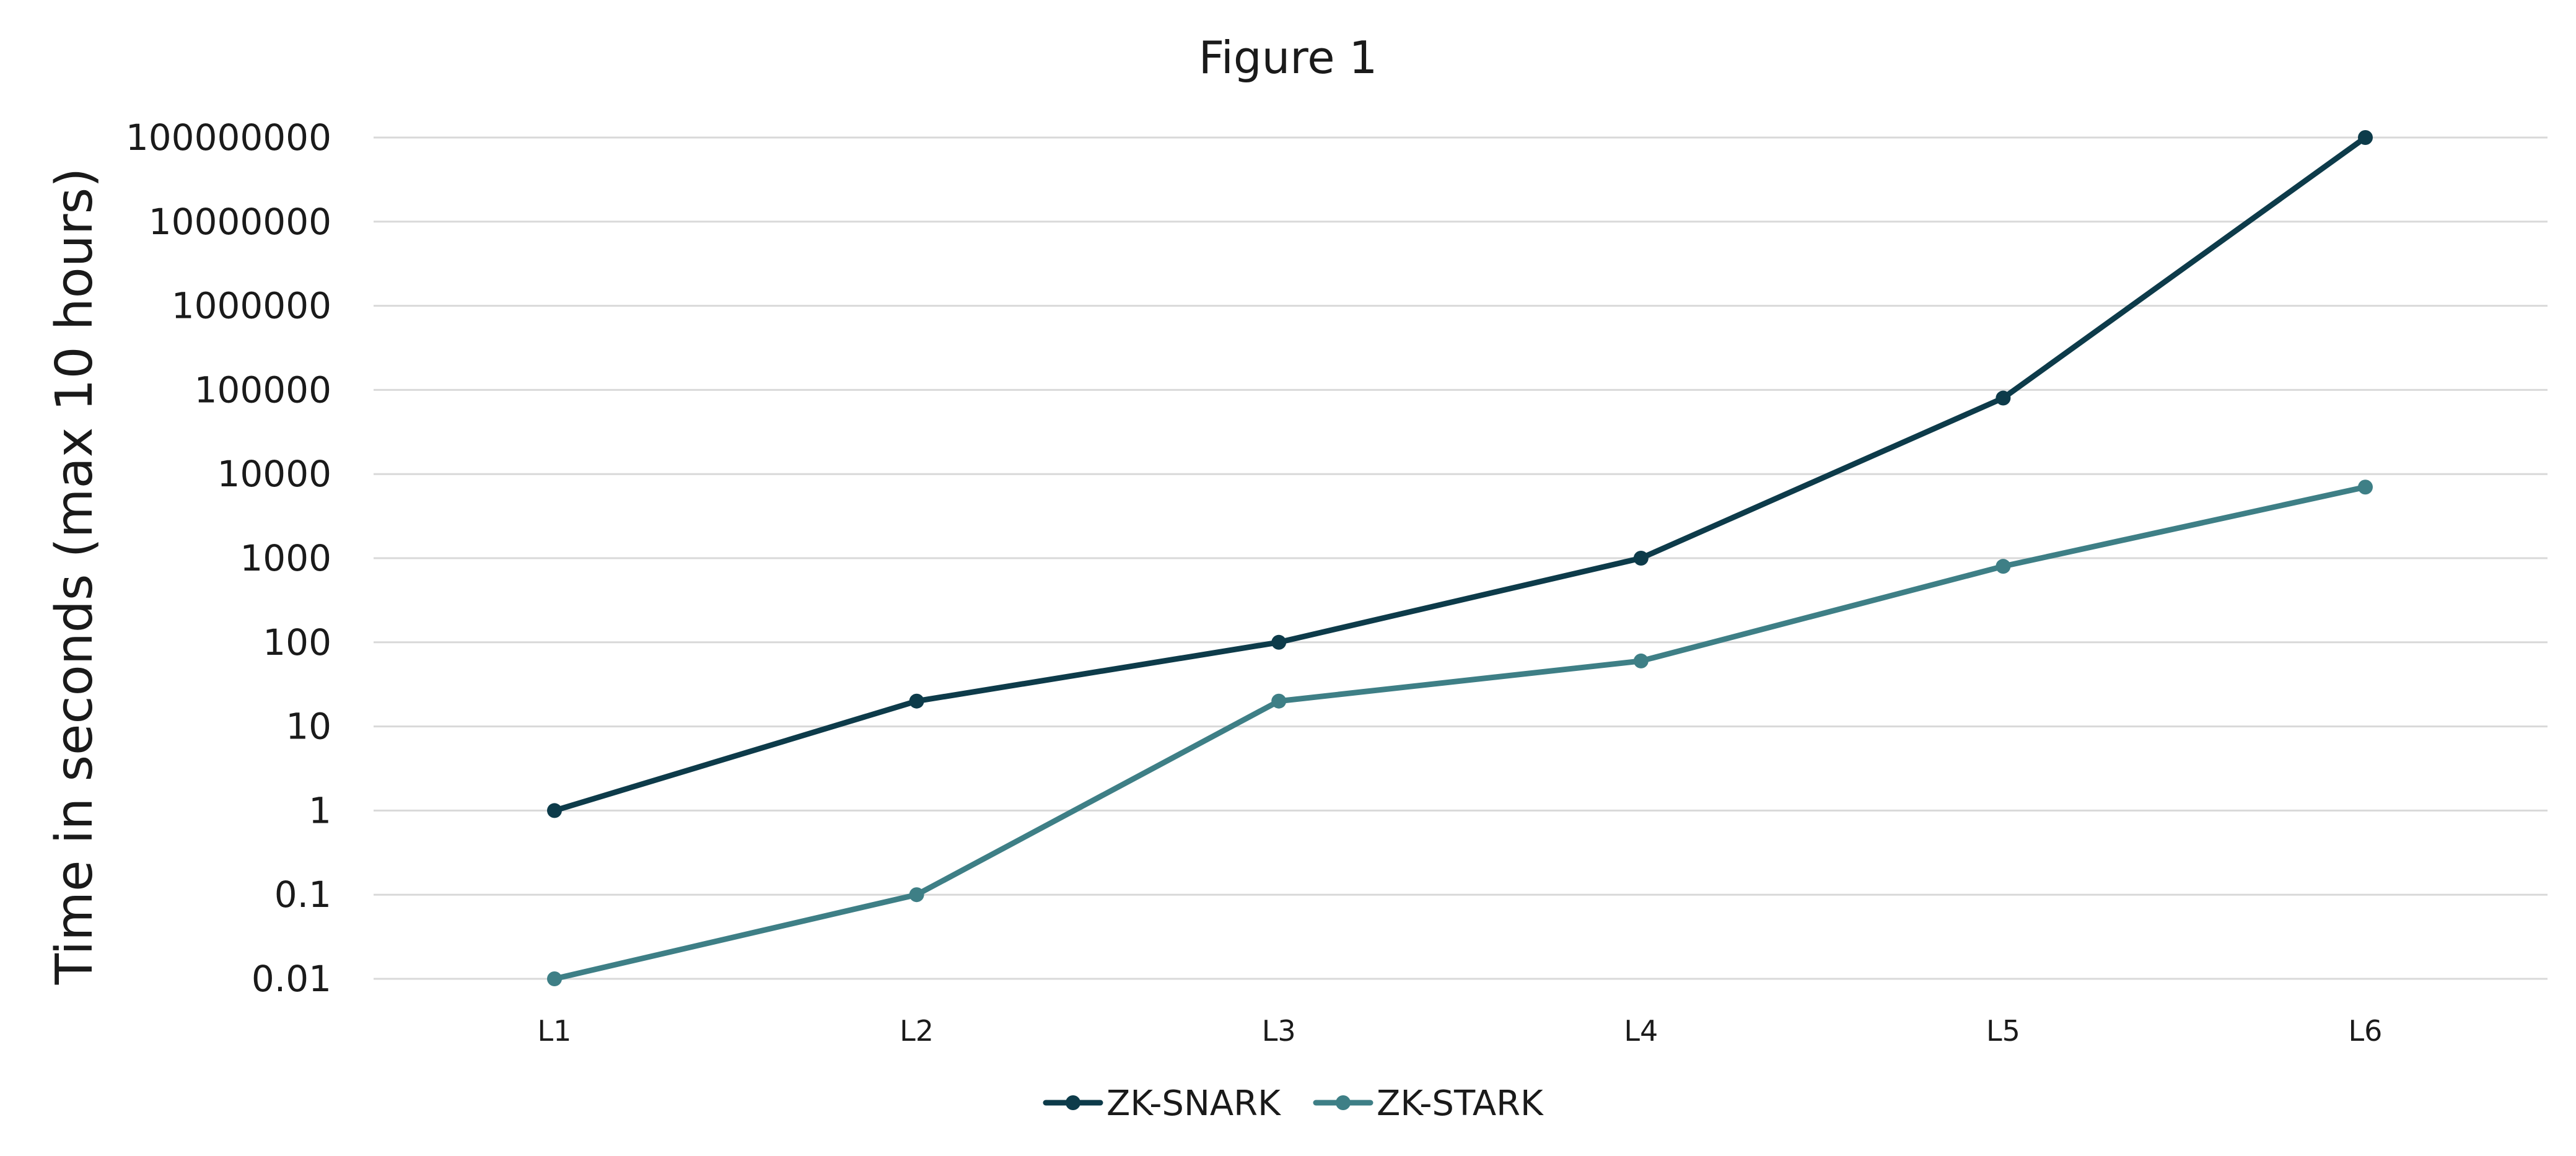 The height and width of the screenshot is (1156, 2576). What do you see at coordinates (297, 642) in the screenshot?
I see `y-tick-label: 100` at bounding box center [297, 642].